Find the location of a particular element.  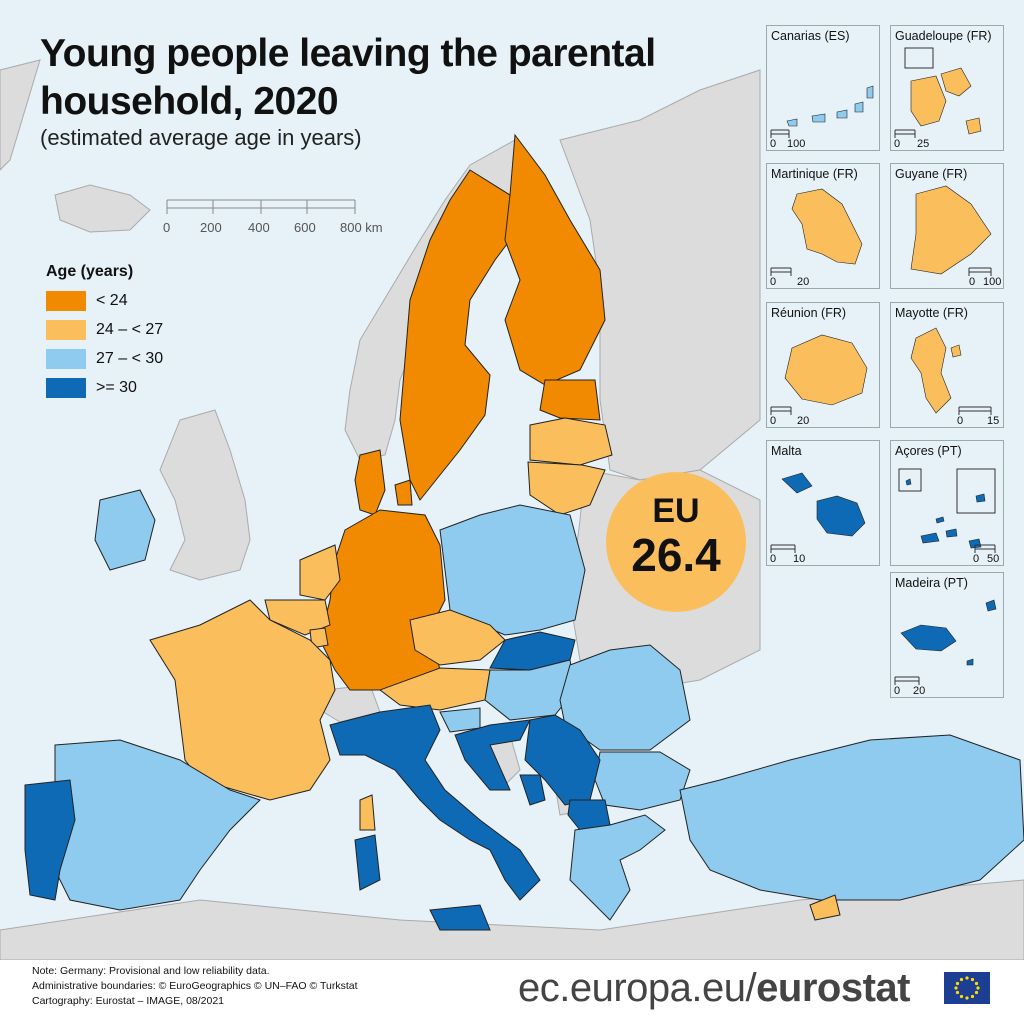

inset-malta-map is located at coordinates (818, 512).